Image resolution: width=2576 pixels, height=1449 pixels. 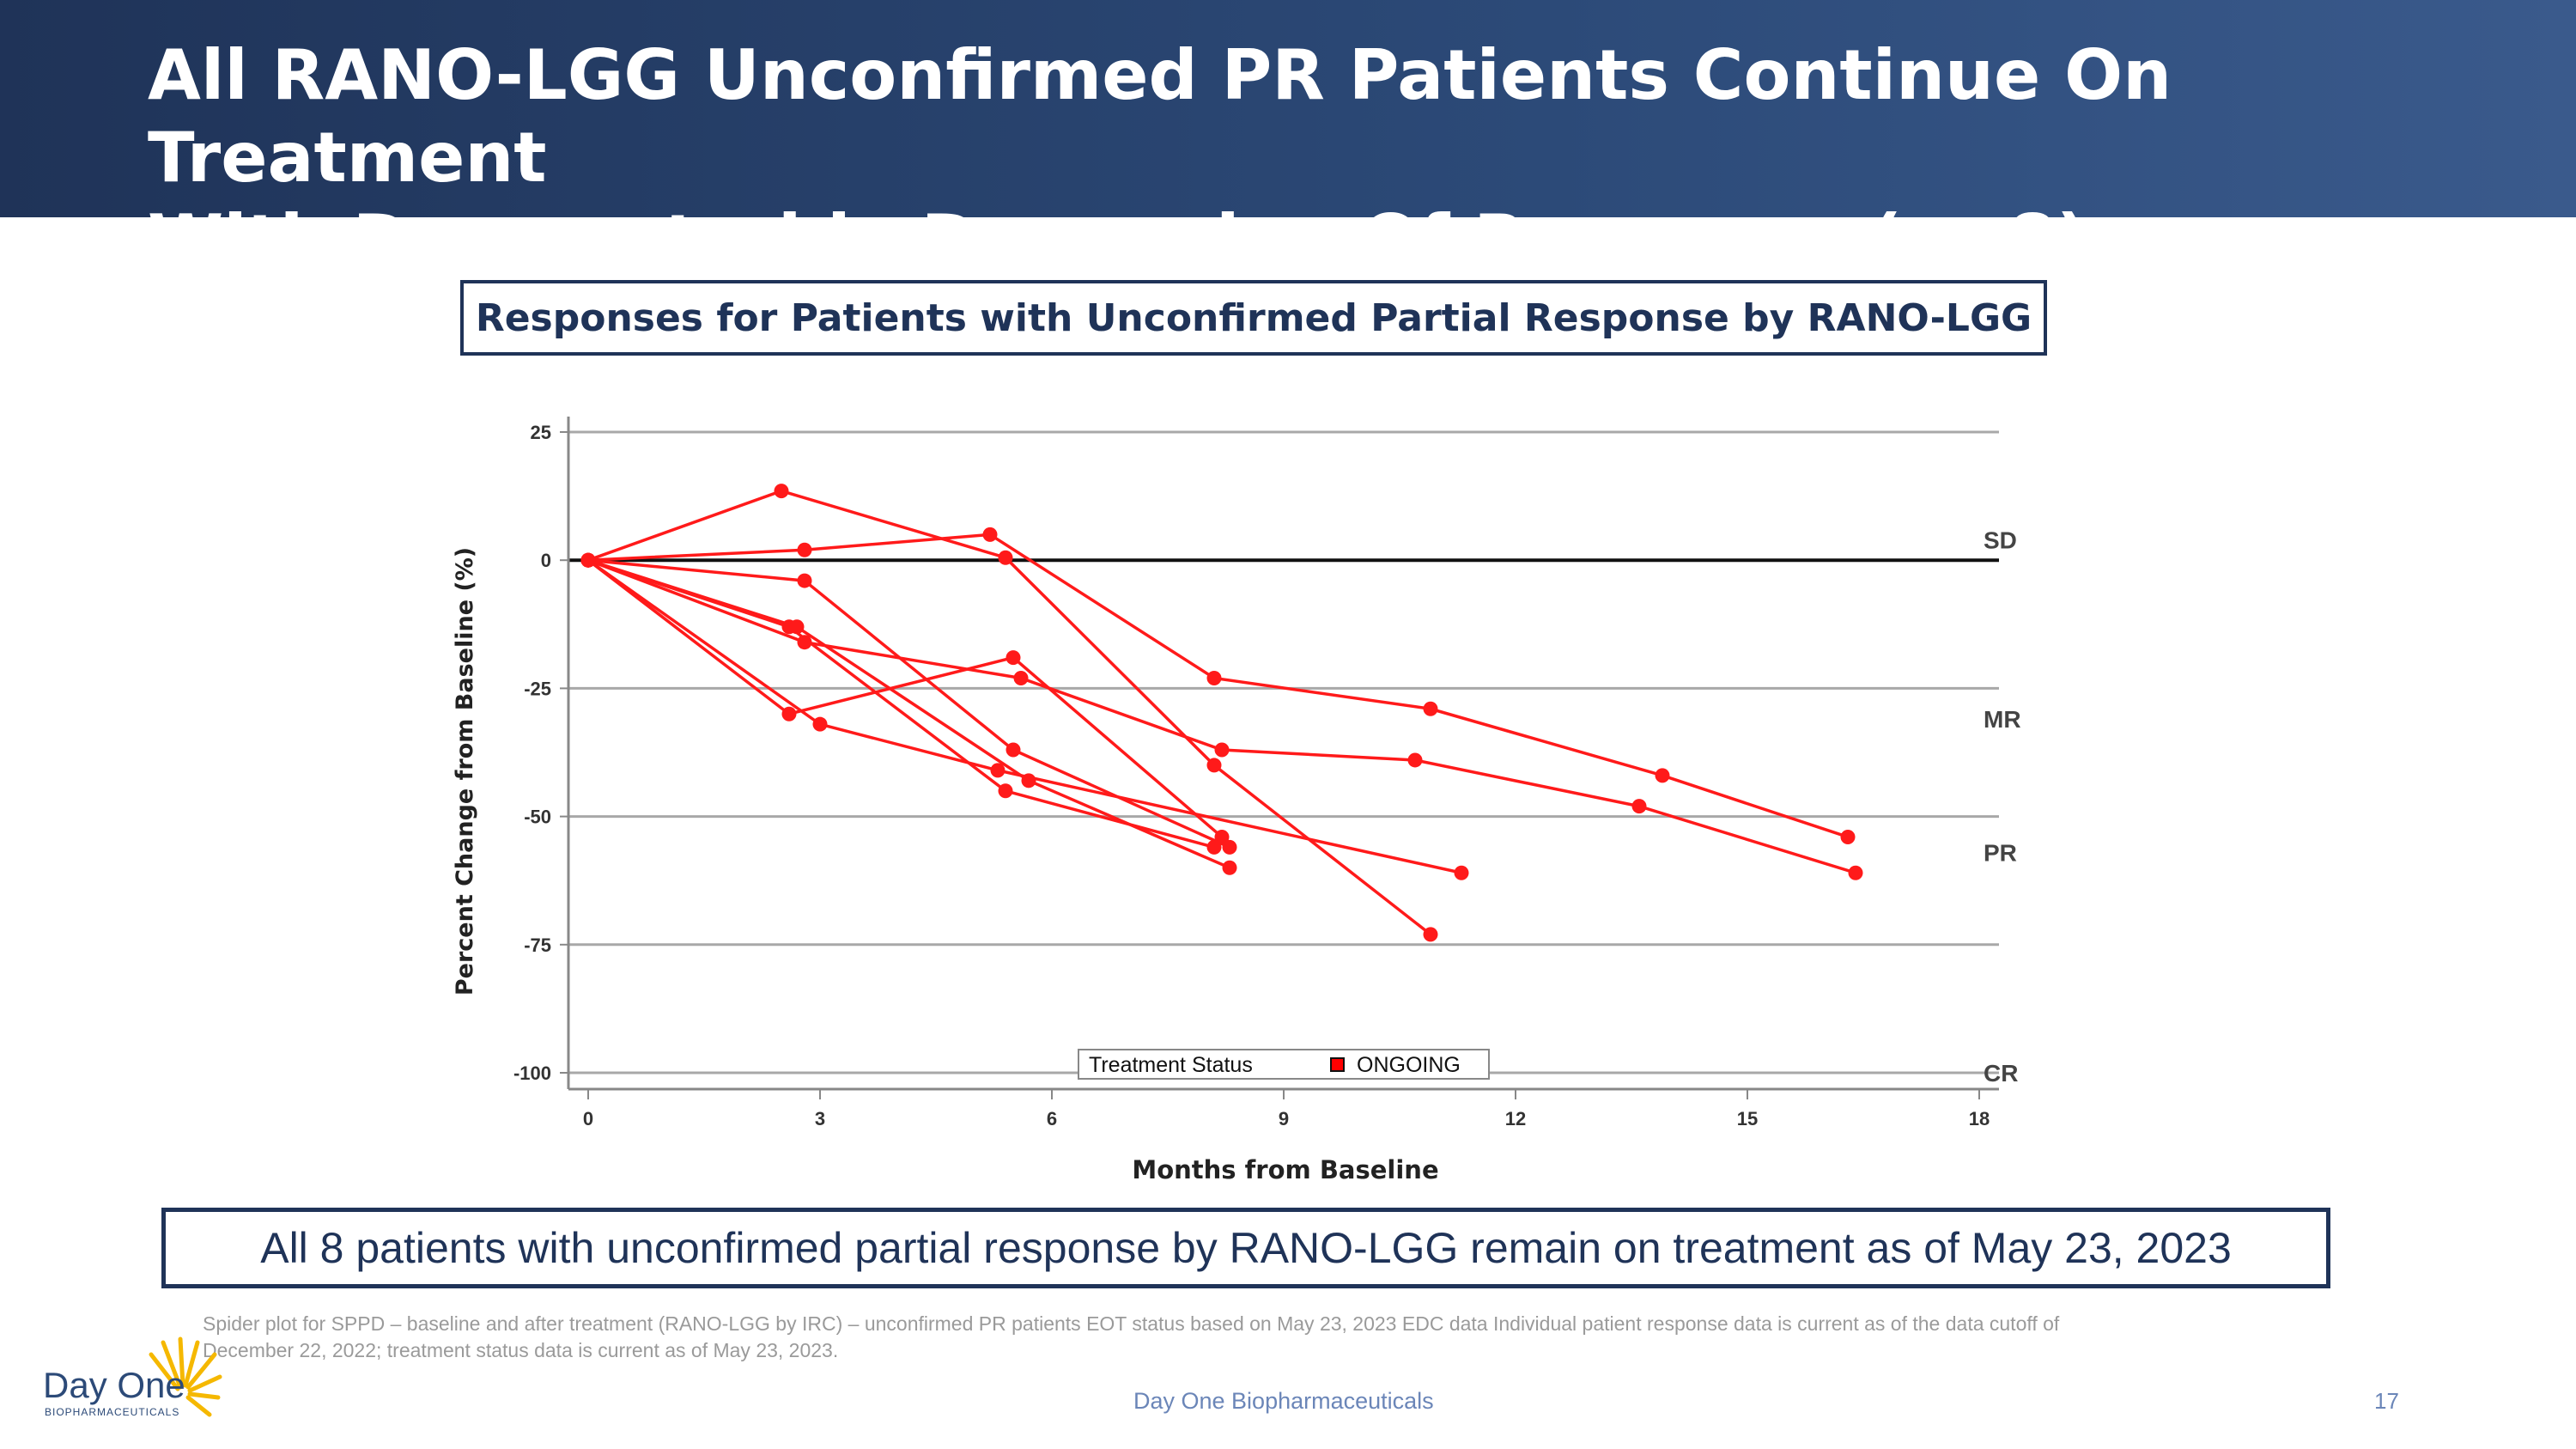 What do you see at coordinates (1171, 1065) in the screenshot?
I see `legend-title: Treatment Status` at bounding box center [1171, 1065].